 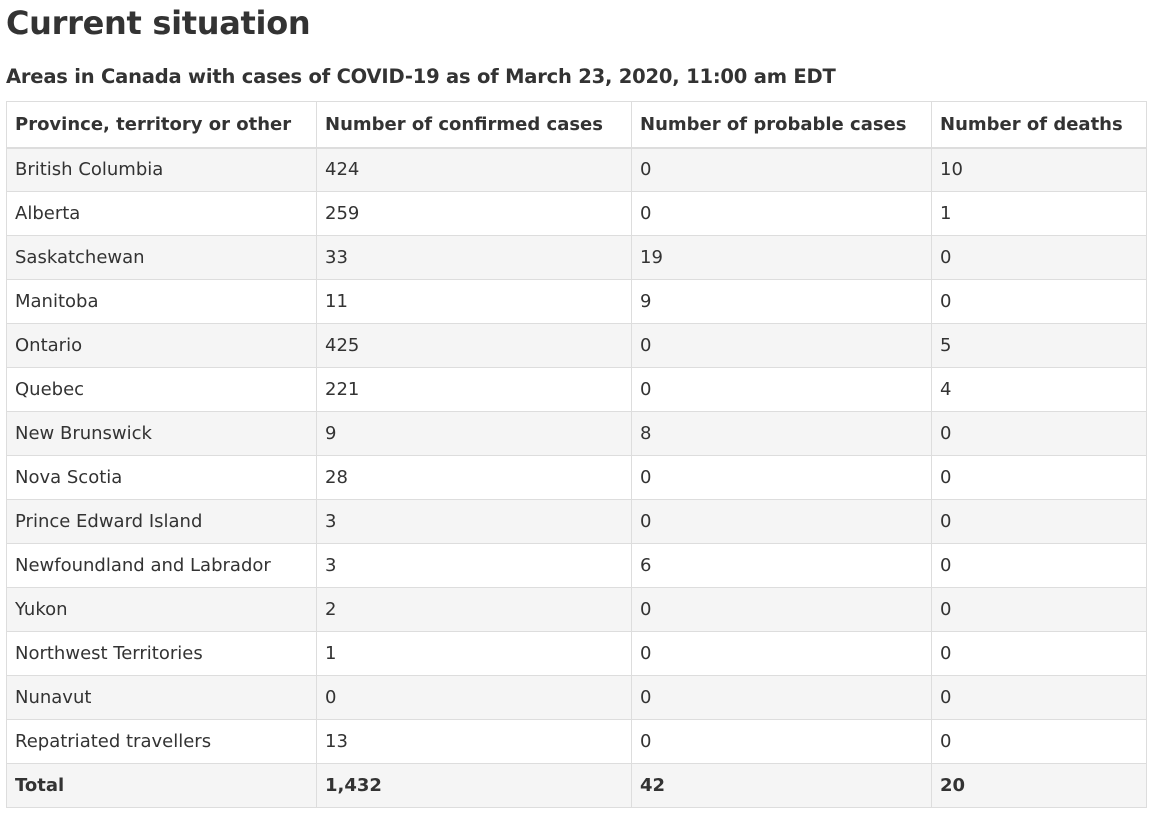 What do you see at coordinates (781, 785) in the screenshot?
I see `total-probable-cases: 42` at bounding box center [781, 785].